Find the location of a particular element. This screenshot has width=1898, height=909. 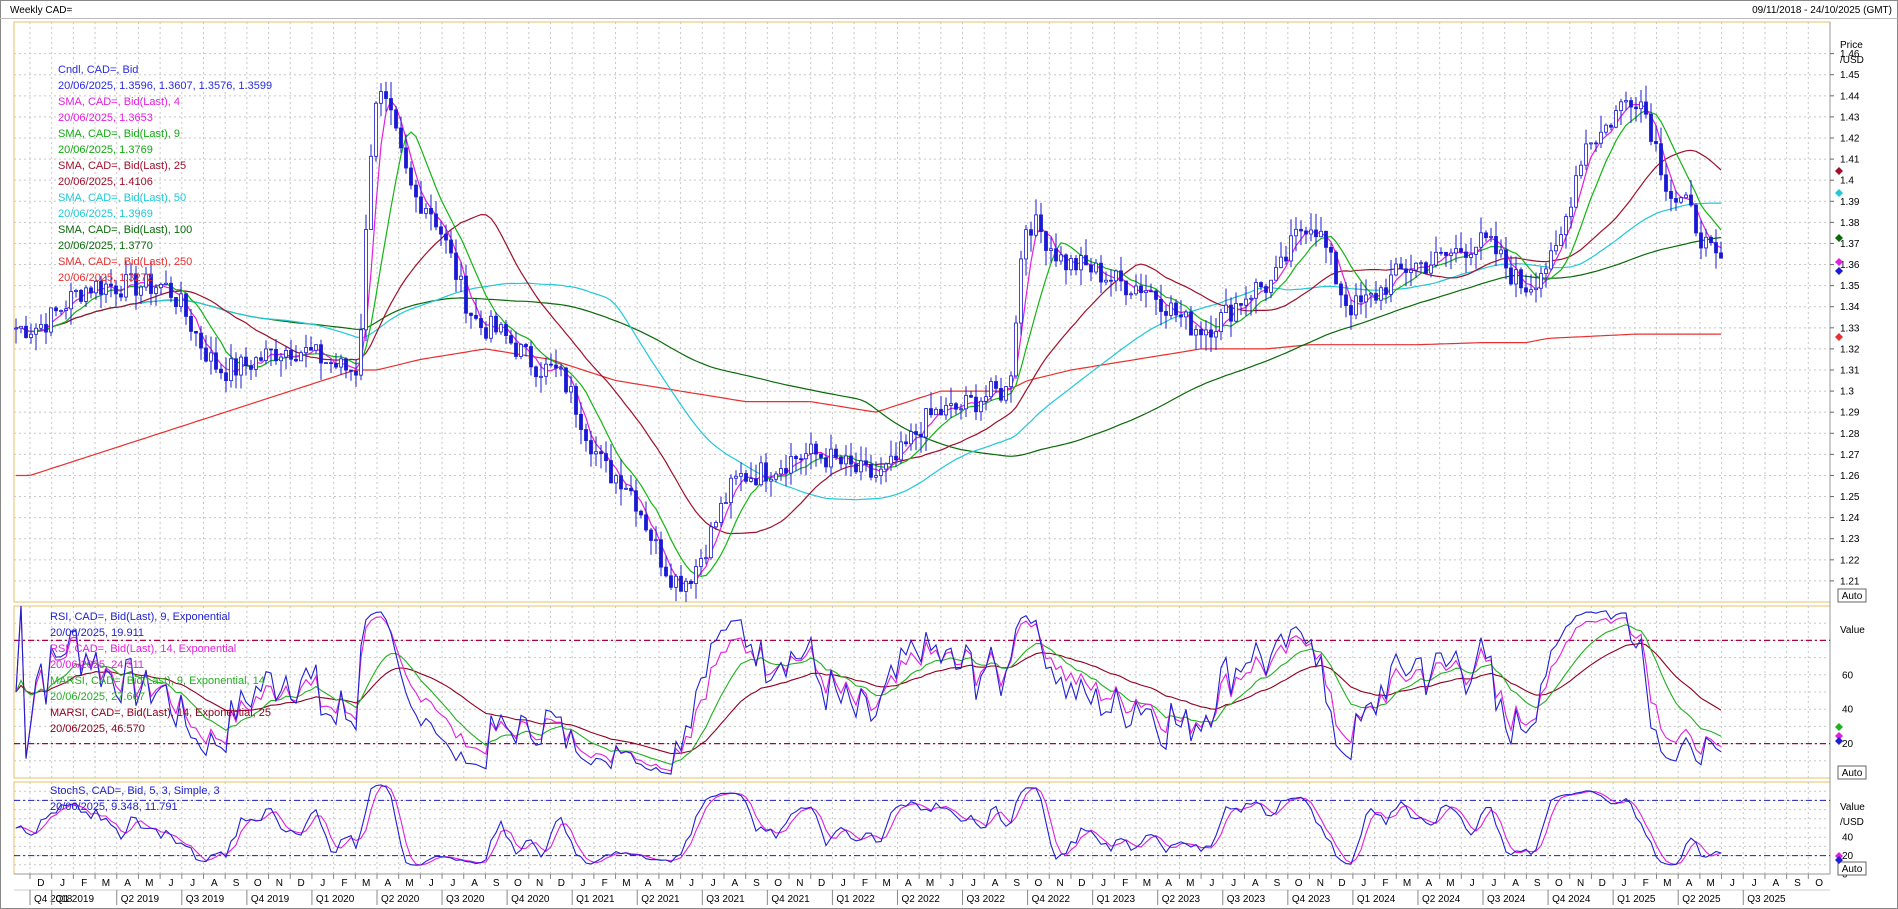

legend-series-value: 20/06/2025, 1.3969 is located at coordinates (105, 214).